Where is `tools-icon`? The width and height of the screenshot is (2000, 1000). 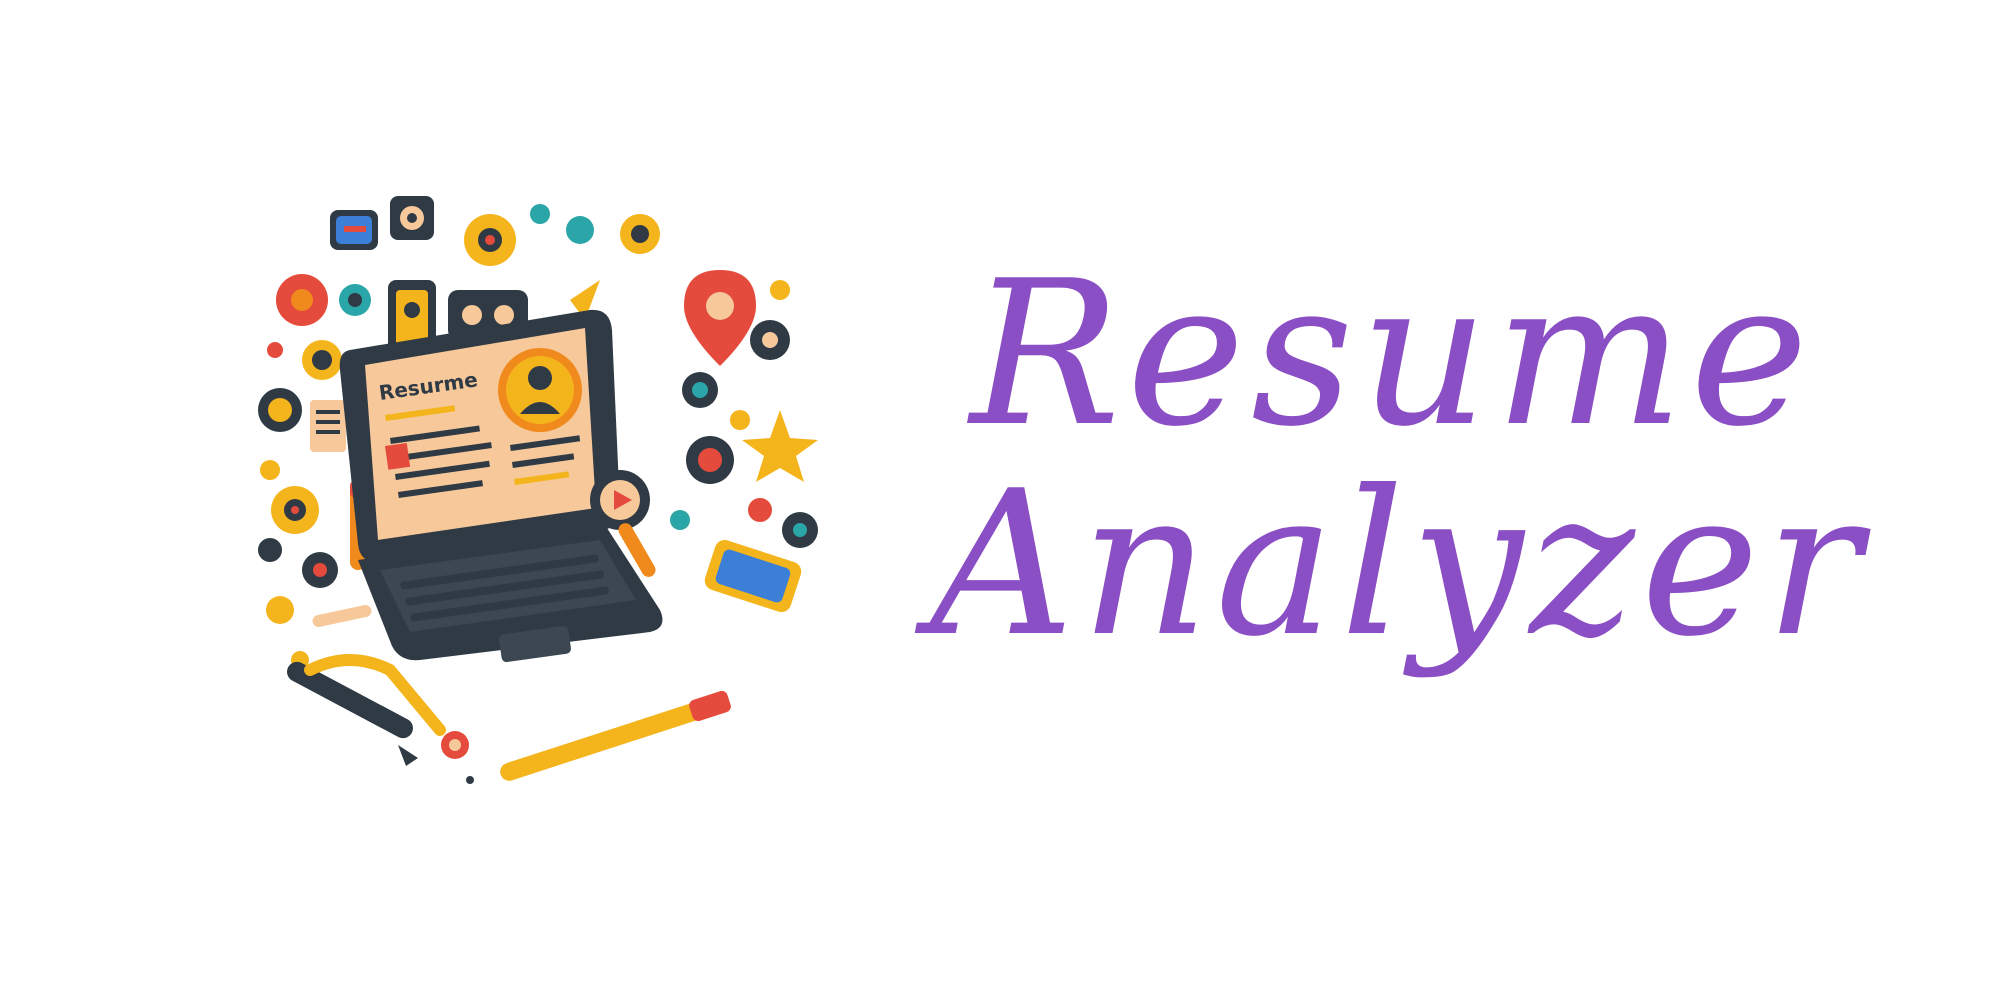 tools-icon is located at coordinates (509, 719).